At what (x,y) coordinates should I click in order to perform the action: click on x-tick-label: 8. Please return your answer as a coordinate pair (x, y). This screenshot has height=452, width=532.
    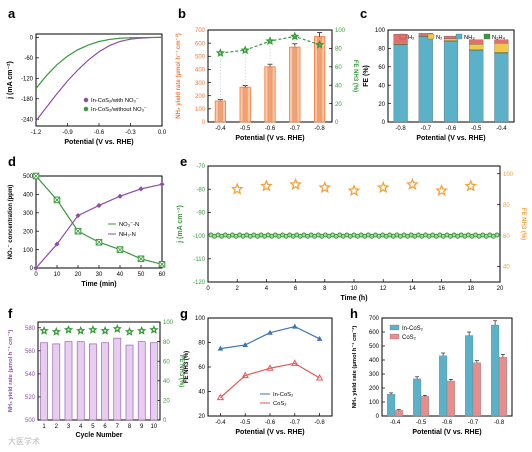
    Looking at the image, I should click on (325, 289).